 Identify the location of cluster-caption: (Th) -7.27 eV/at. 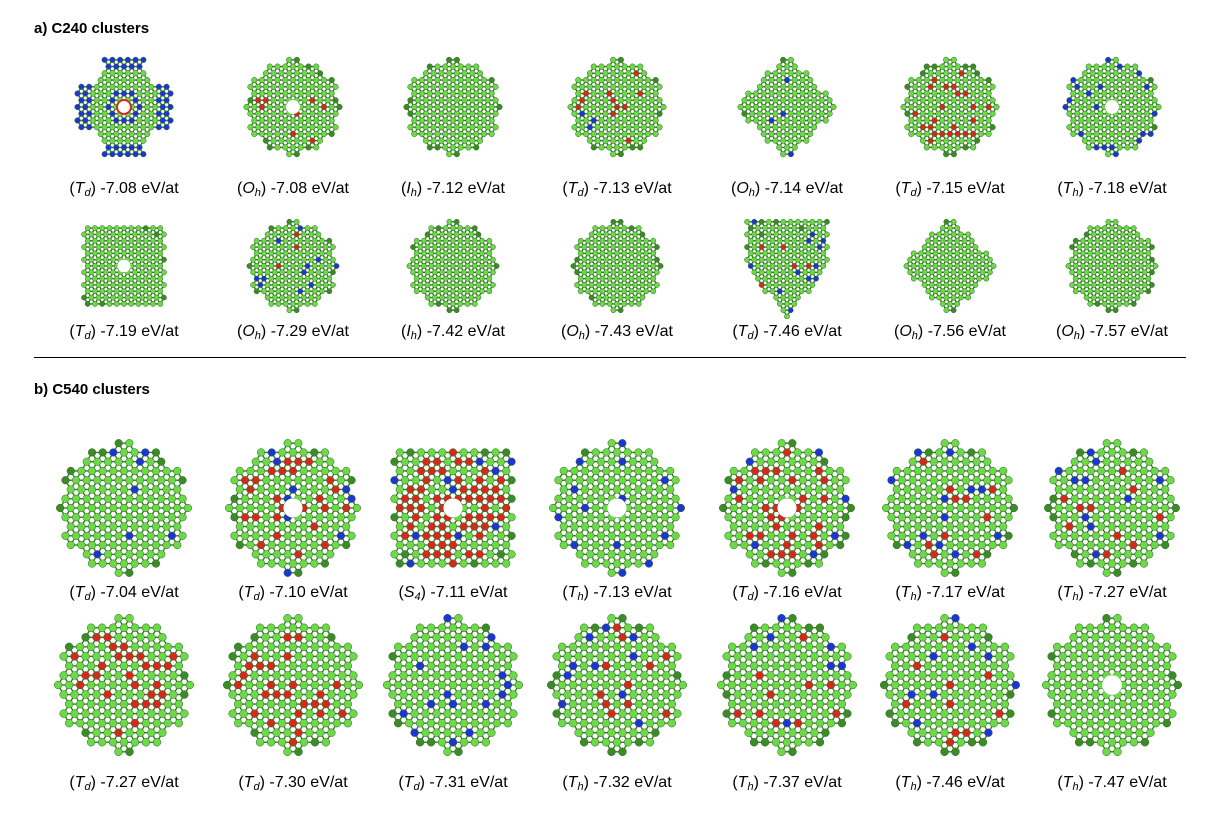
(1112, 593).